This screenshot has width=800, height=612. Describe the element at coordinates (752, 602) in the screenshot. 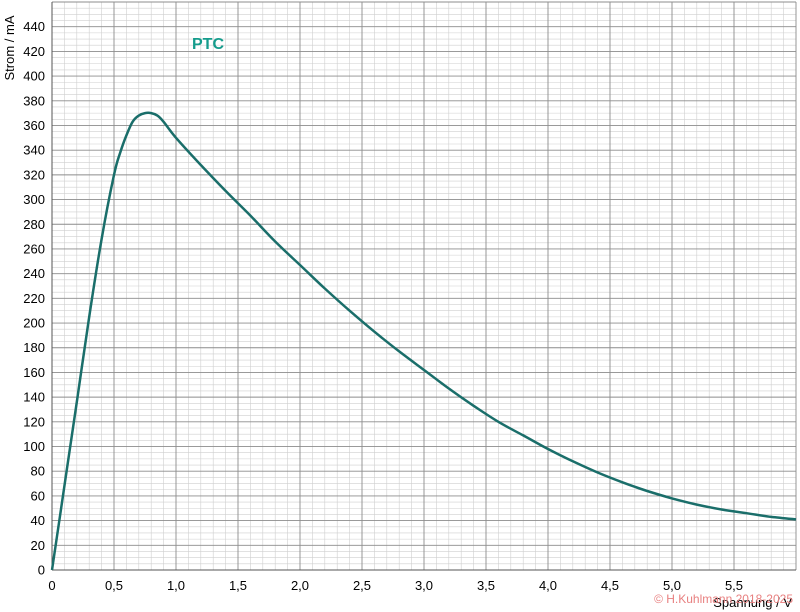

I see `x-axis-label: Spannung / V` at that location.